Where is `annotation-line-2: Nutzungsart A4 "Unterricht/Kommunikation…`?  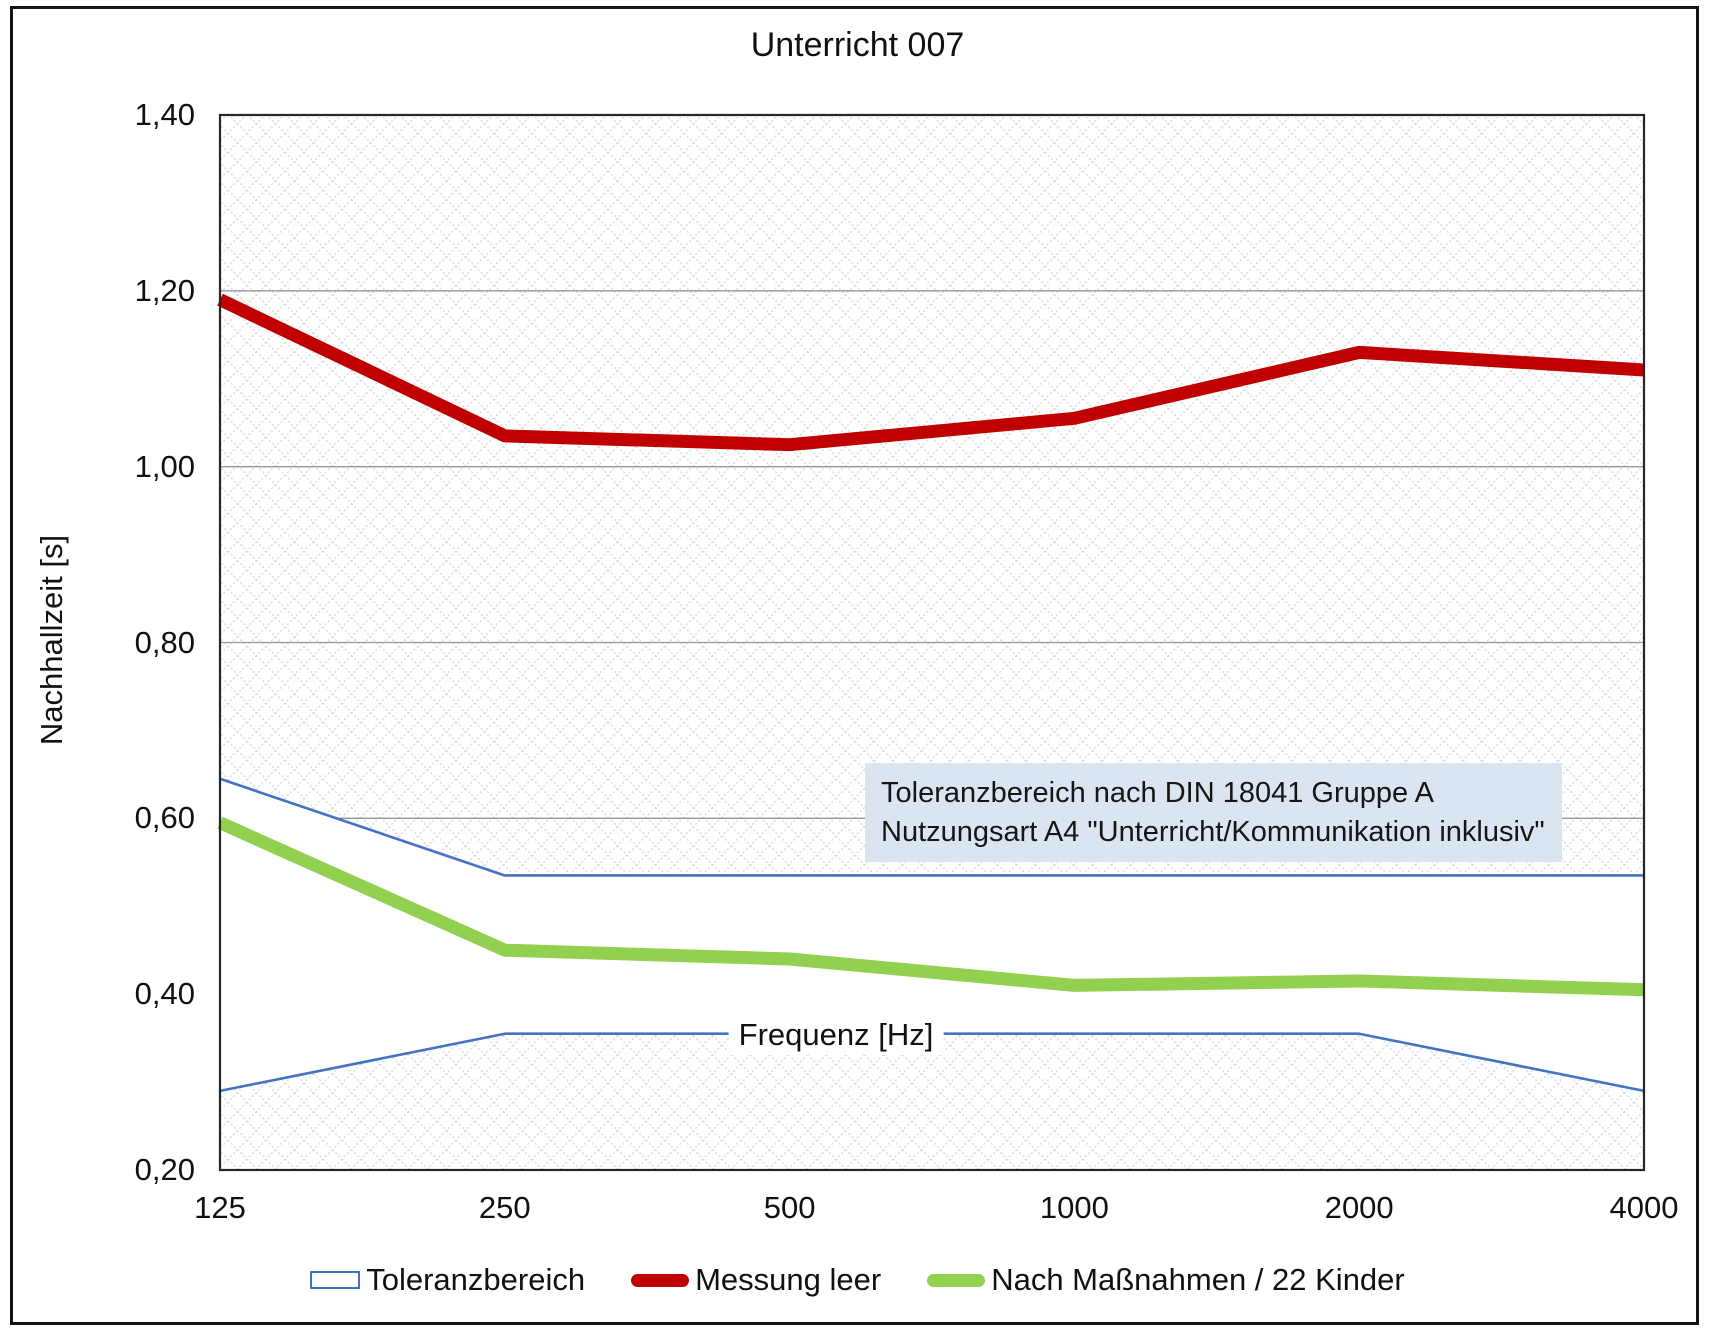
annotation-line-2: Nutzungsart A4 "Unterricht/Kommunikation… is located at coordinates (1213, 832).